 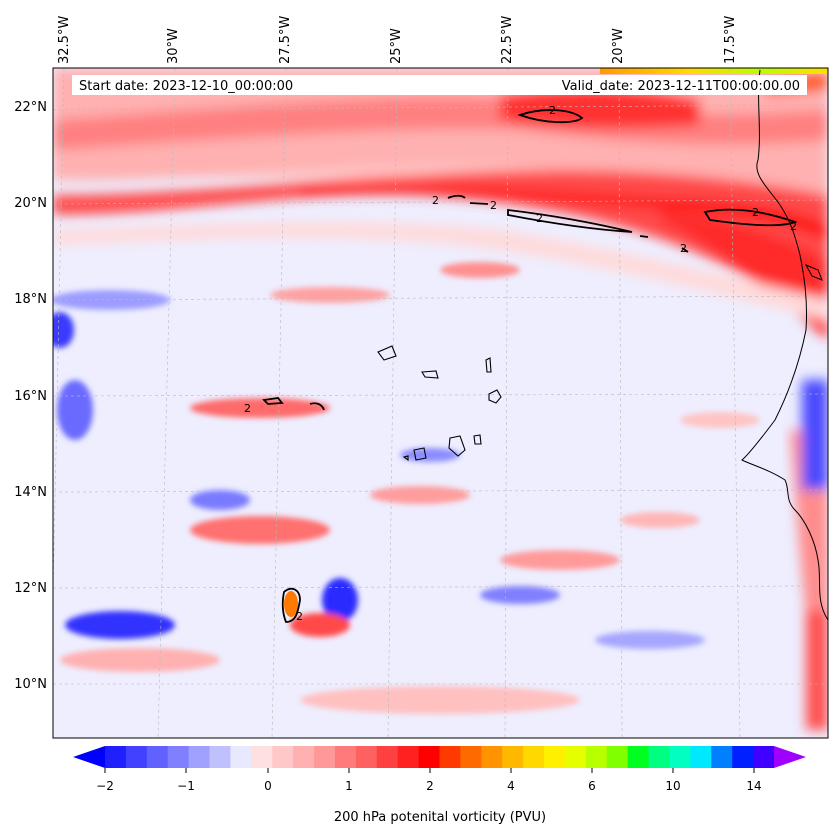 I want to click on colorbar-cells, so click(x=440, y=757).